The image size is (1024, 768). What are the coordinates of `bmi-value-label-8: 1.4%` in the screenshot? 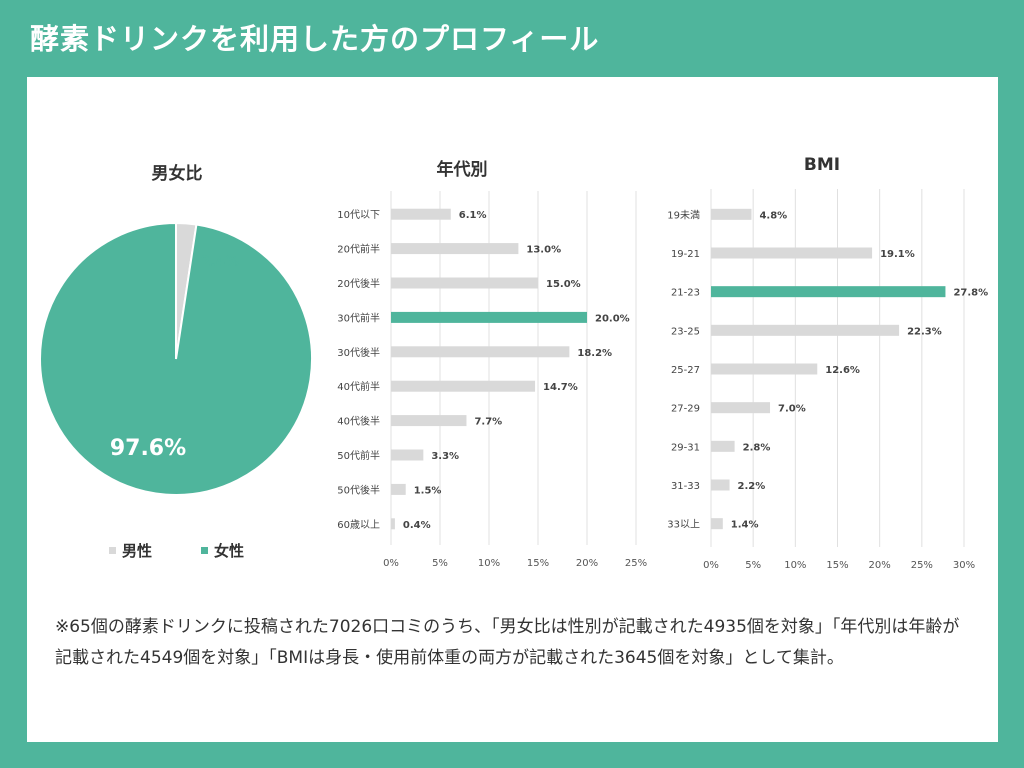 It's located at (745, 525).